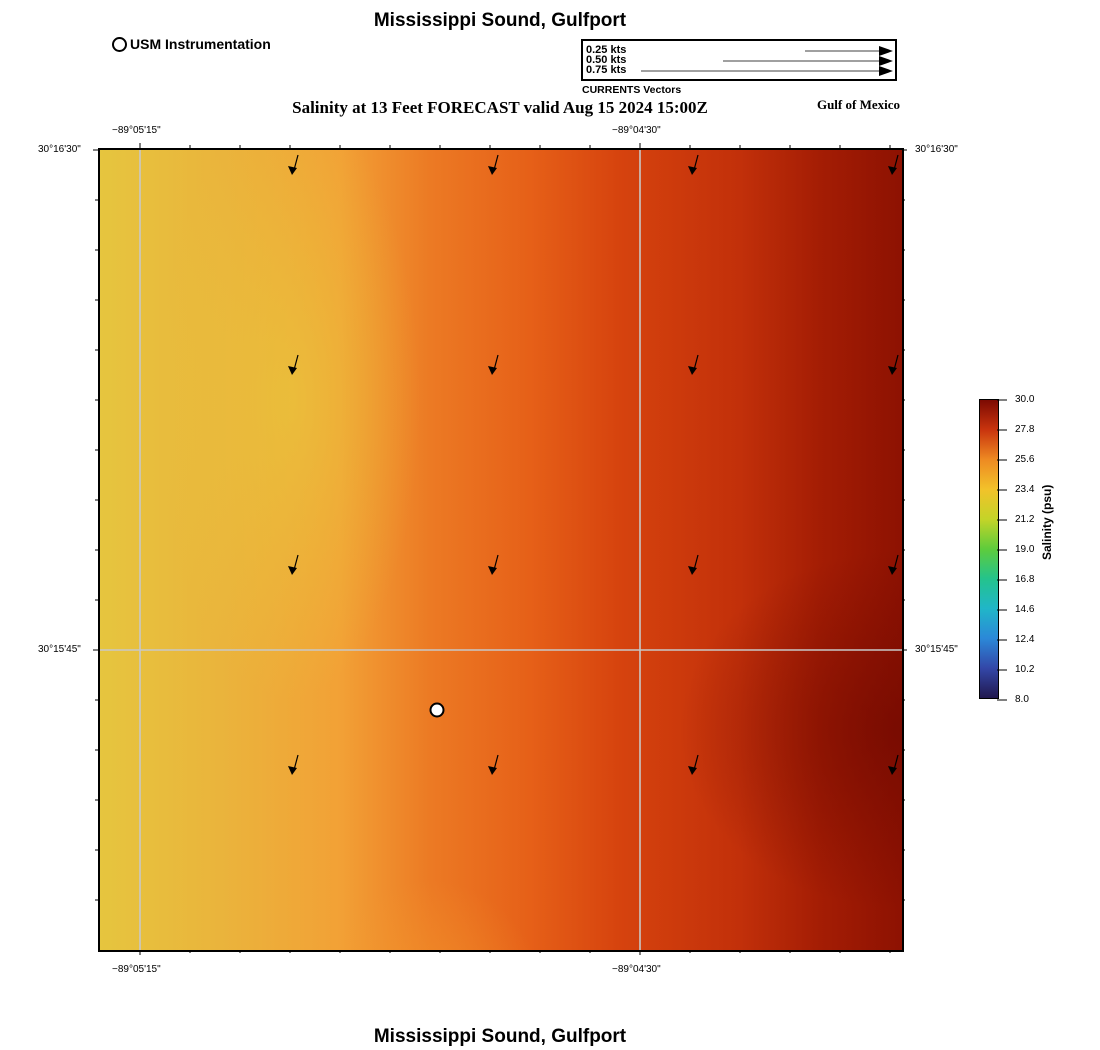  I want to click on region-label: Gulf of Mexico, so click(858, 104).